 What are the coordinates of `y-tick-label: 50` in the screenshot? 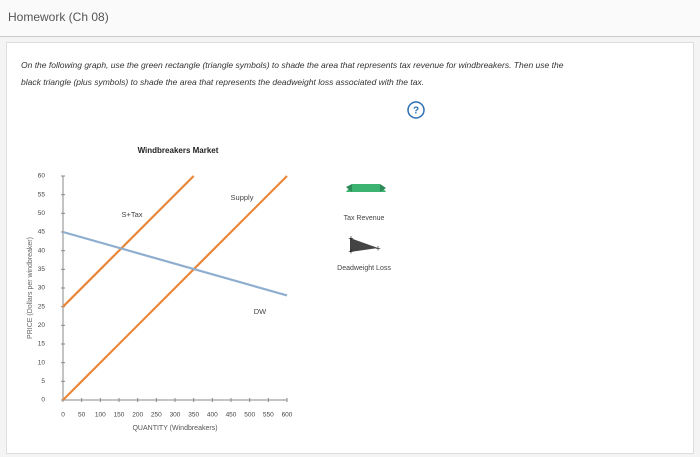 It's located at (42, 213).